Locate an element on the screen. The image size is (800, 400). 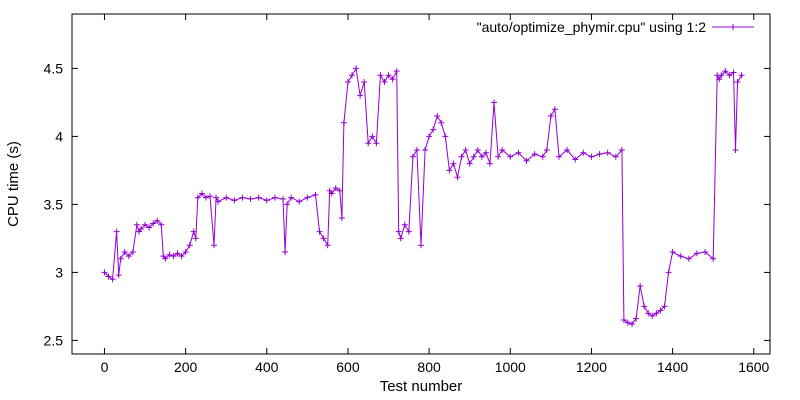
legend-series-label: "auto/optimize_phymir.cpu" using 1:2 is located at coordinates (592, 27).